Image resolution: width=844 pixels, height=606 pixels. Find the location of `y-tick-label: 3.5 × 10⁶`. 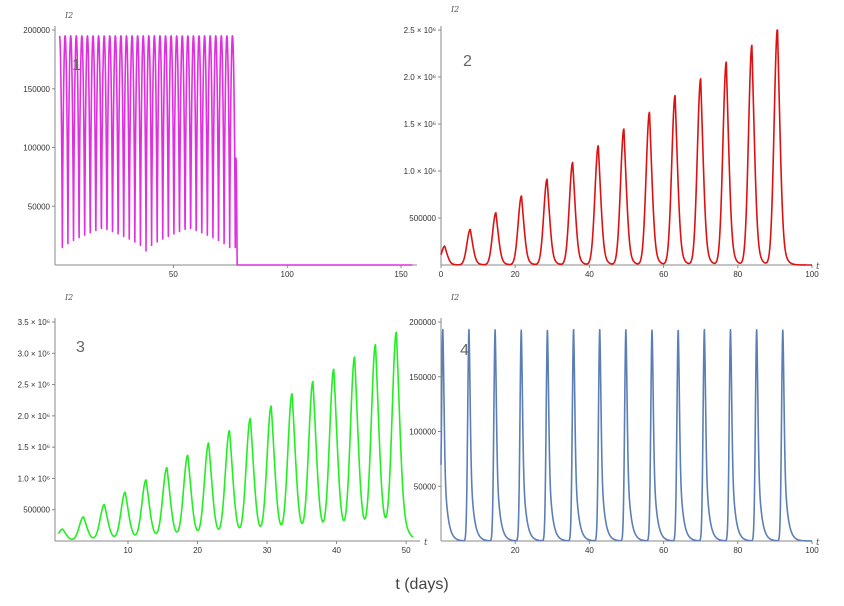

y-tick-label: 3.5 × 10⁶ is located at coordinates (34, 322).